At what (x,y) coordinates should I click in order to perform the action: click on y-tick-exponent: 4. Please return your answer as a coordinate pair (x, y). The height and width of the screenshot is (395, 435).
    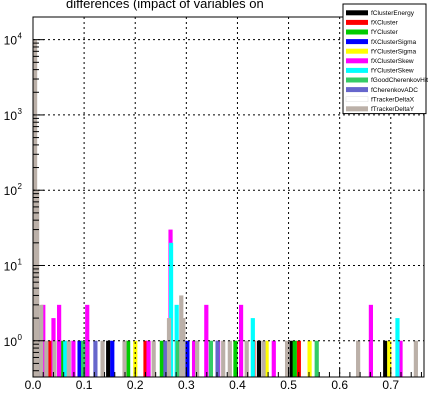
    Looking at the image, I should click on (20, 36).